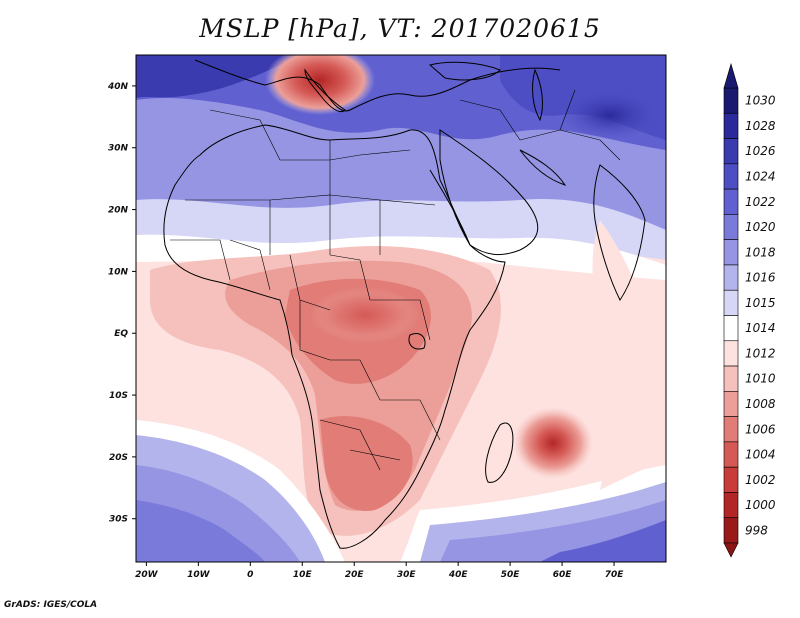 The width and height of the screenshot is (800, 618). What do you see at coordinates (118, 458) in the screenshot?
I see `lat-label: 20S` at bounding box center [118, 458].